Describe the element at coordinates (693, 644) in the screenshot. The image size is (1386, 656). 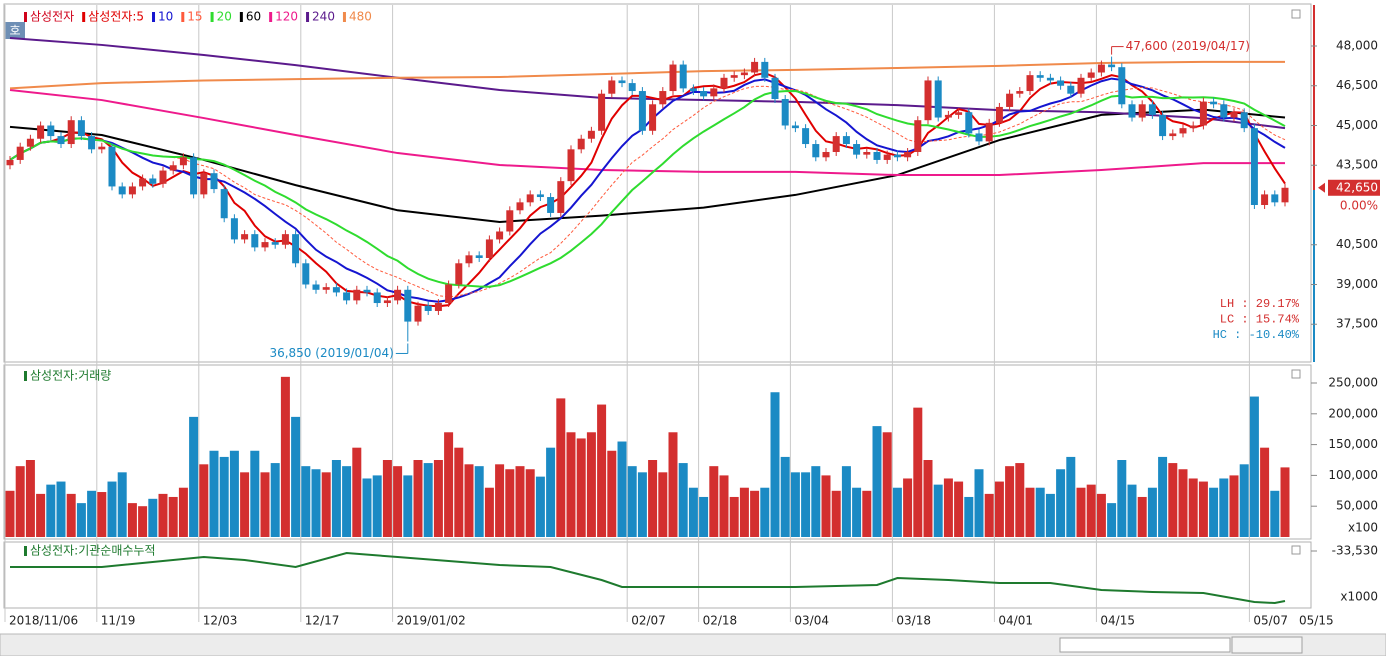
I see `scrollbar` at that location.